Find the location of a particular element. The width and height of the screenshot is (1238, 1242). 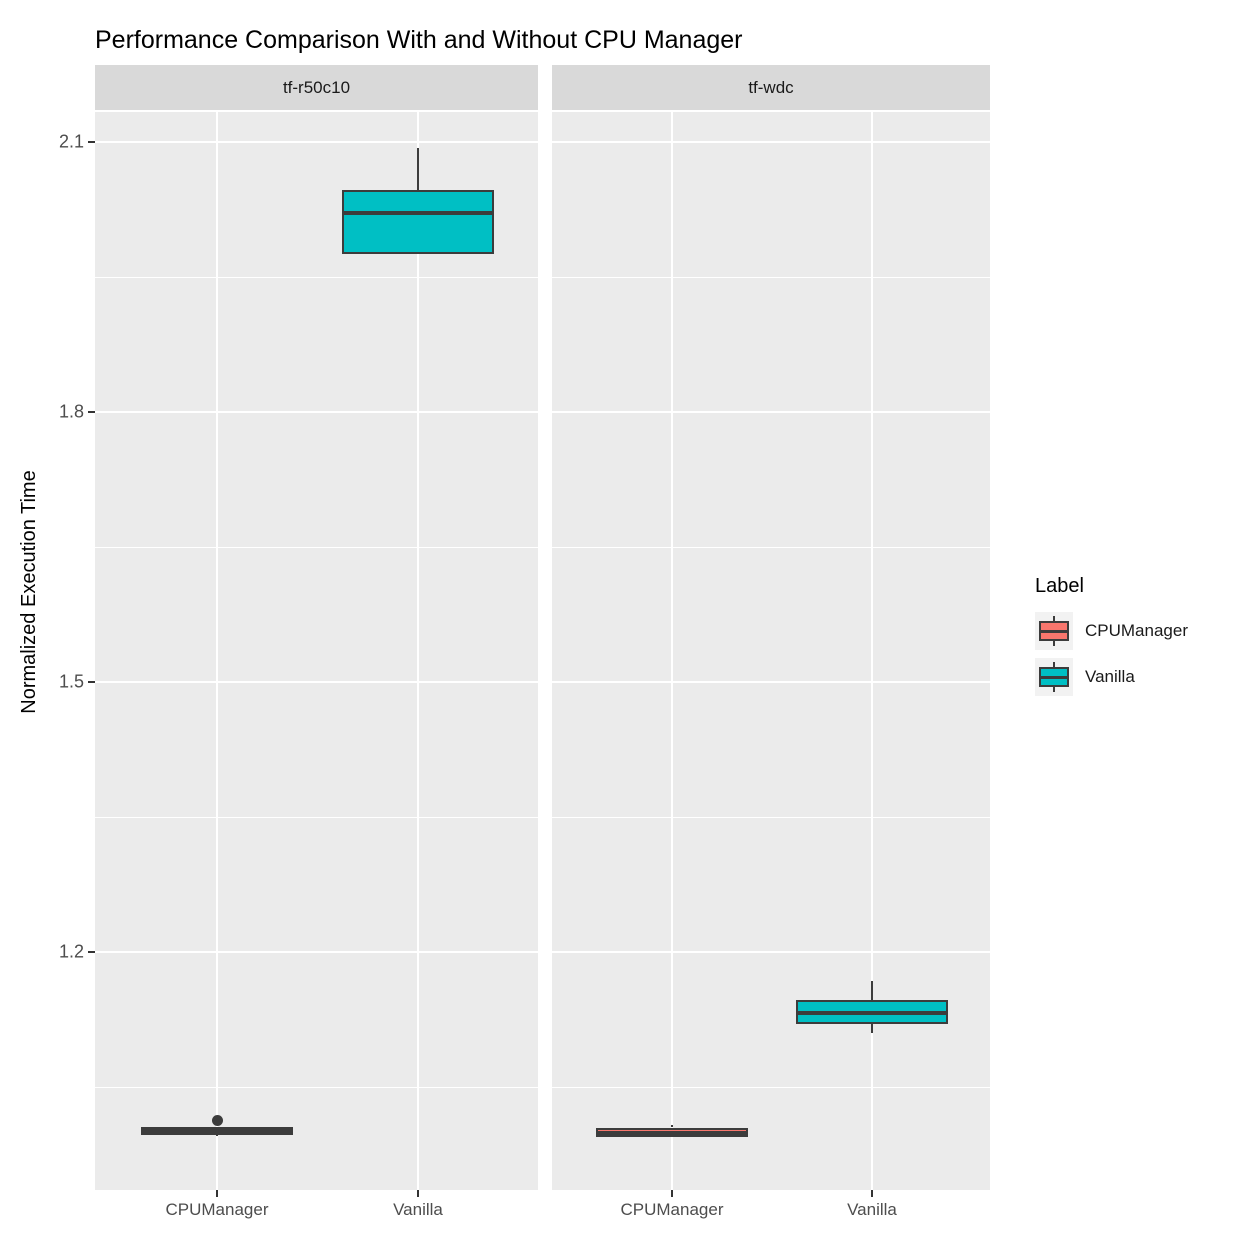

legend-title: Label is located at coordinates (1059, 586).